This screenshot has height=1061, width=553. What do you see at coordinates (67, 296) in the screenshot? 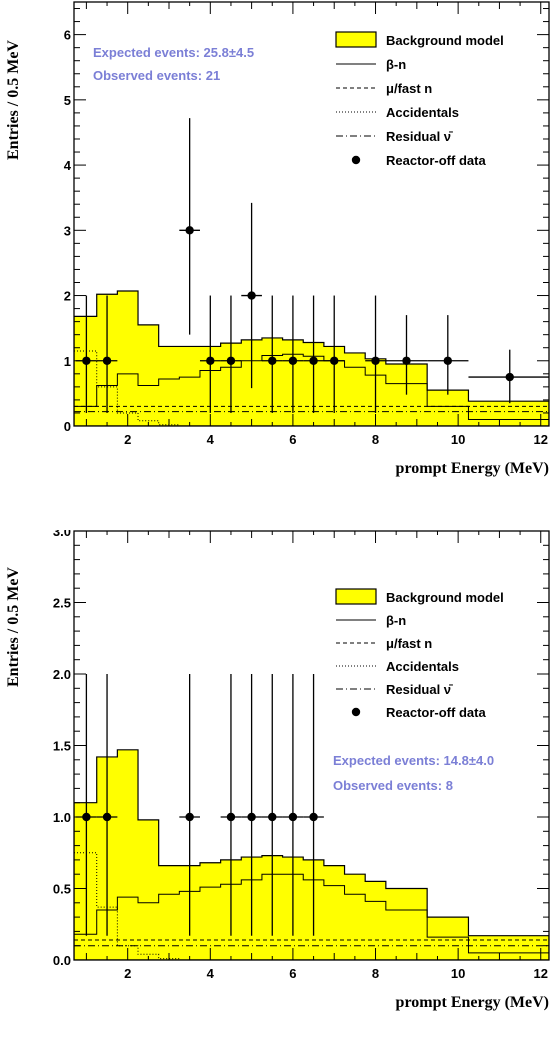
I see `y-tick-label: 2` at bounding box center [67, 296].